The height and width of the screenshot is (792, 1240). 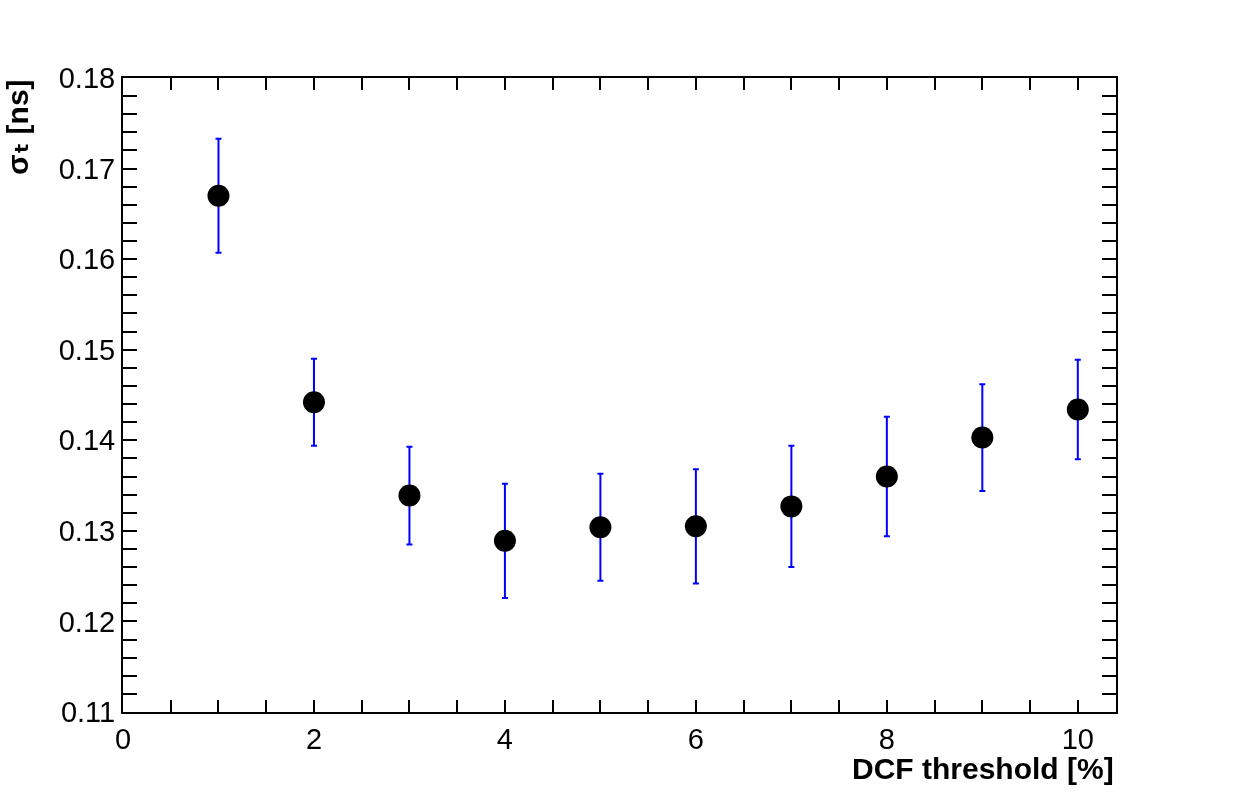 I want to click on x-tick-label: 6, so click(x=695, y=738).